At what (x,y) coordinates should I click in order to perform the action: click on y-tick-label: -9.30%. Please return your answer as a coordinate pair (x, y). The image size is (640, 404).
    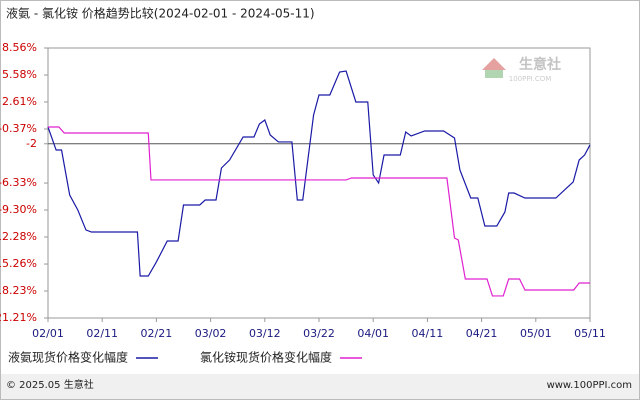
    Looking at the image, I should click on (18, 209).